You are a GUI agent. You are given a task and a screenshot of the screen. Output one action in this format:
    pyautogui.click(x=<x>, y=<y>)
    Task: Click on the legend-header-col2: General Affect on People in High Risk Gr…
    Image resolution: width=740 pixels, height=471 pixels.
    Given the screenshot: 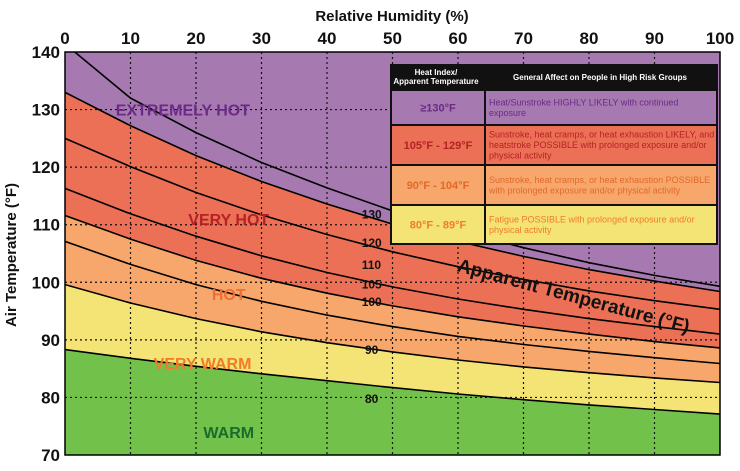 What is the action you would take?
    pyautogui.click(x=600, y=77)
    